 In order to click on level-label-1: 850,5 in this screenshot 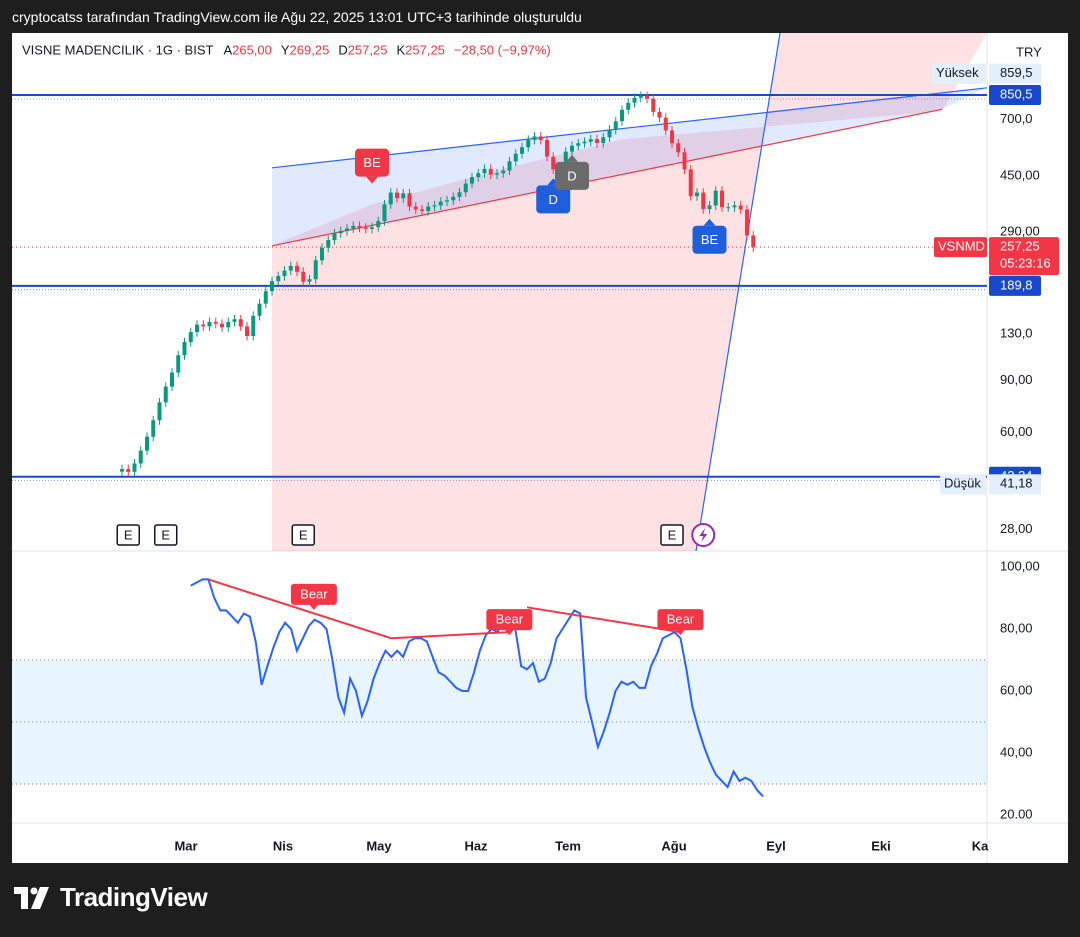, I will do `click(1016, 93)`.